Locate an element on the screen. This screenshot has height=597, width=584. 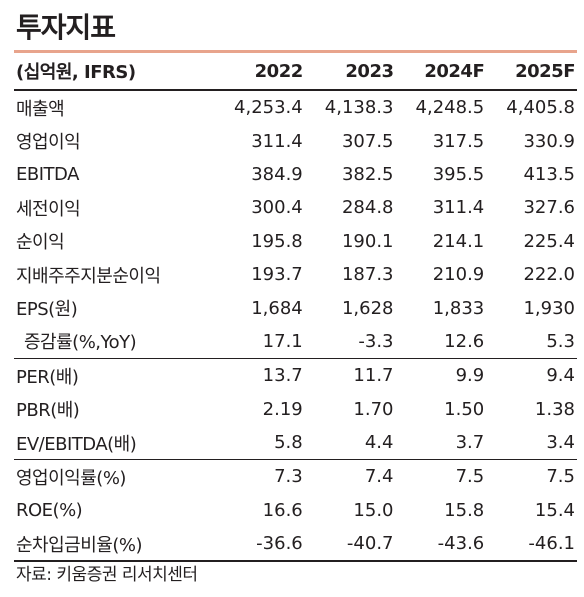
cell-value: 15.4 is located at coordinates (554, 510).